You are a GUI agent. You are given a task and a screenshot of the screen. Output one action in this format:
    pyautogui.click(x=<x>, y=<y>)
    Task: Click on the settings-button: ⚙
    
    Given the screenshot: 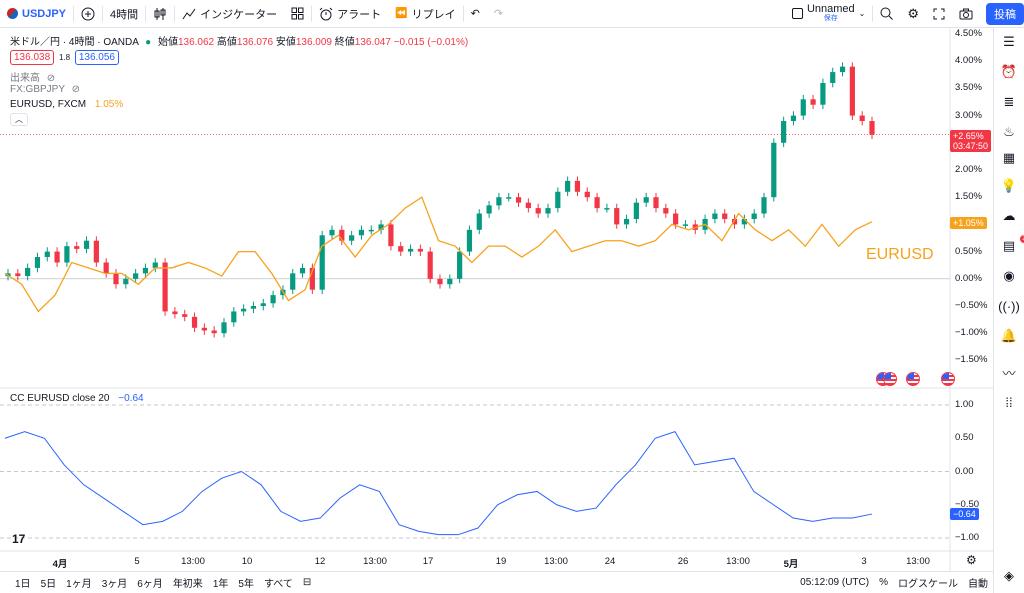 What is the action you would take?
    pyautogui.click(x=913, y=14)
    